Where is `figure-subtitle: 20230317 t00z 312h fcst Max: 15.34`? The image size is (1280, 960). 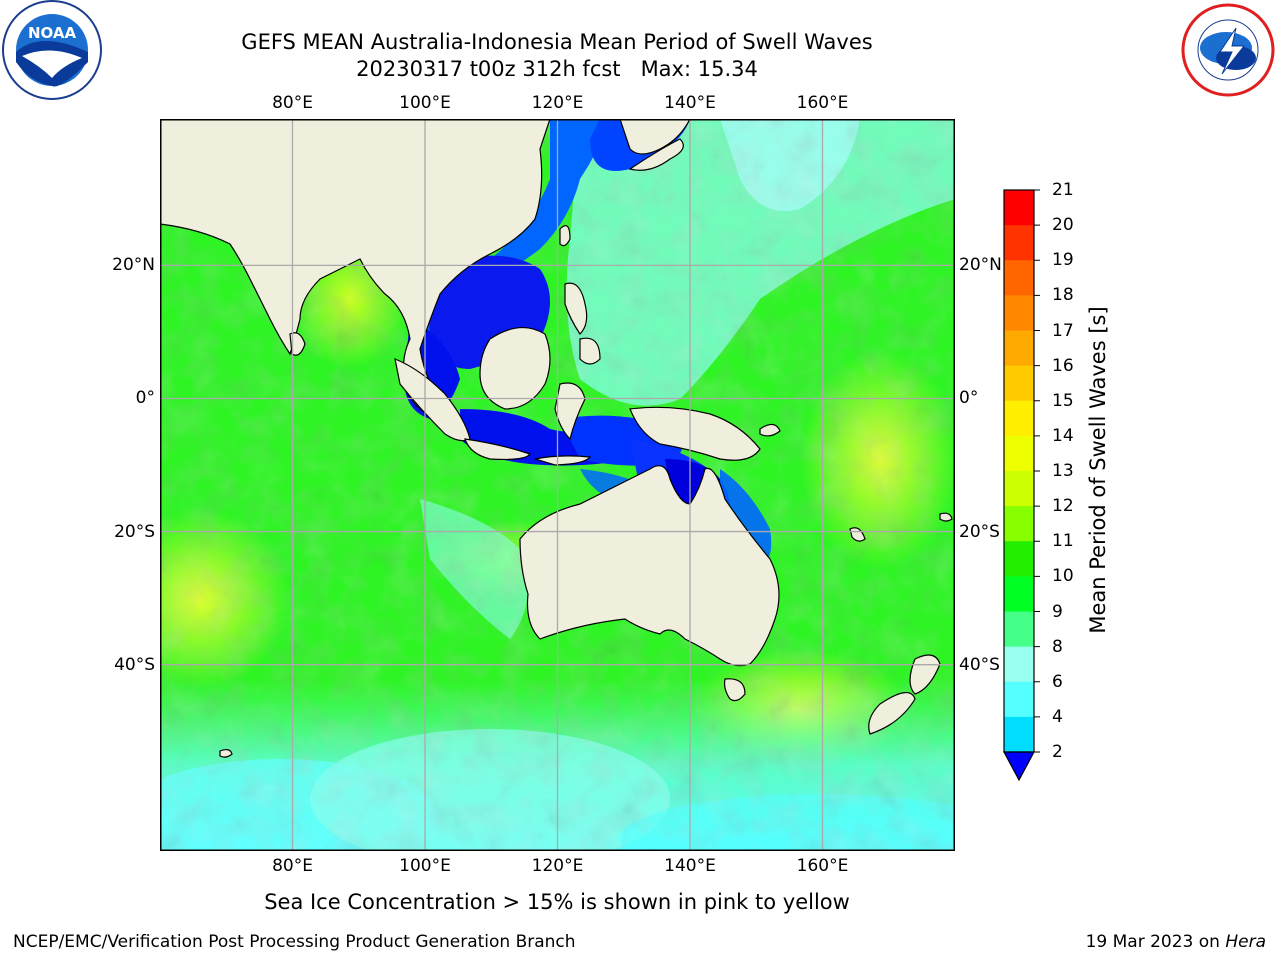
figure-subtitle: 20230317 t00z 312h fcst Max: 15.34 is located at coordinates (557, 69).